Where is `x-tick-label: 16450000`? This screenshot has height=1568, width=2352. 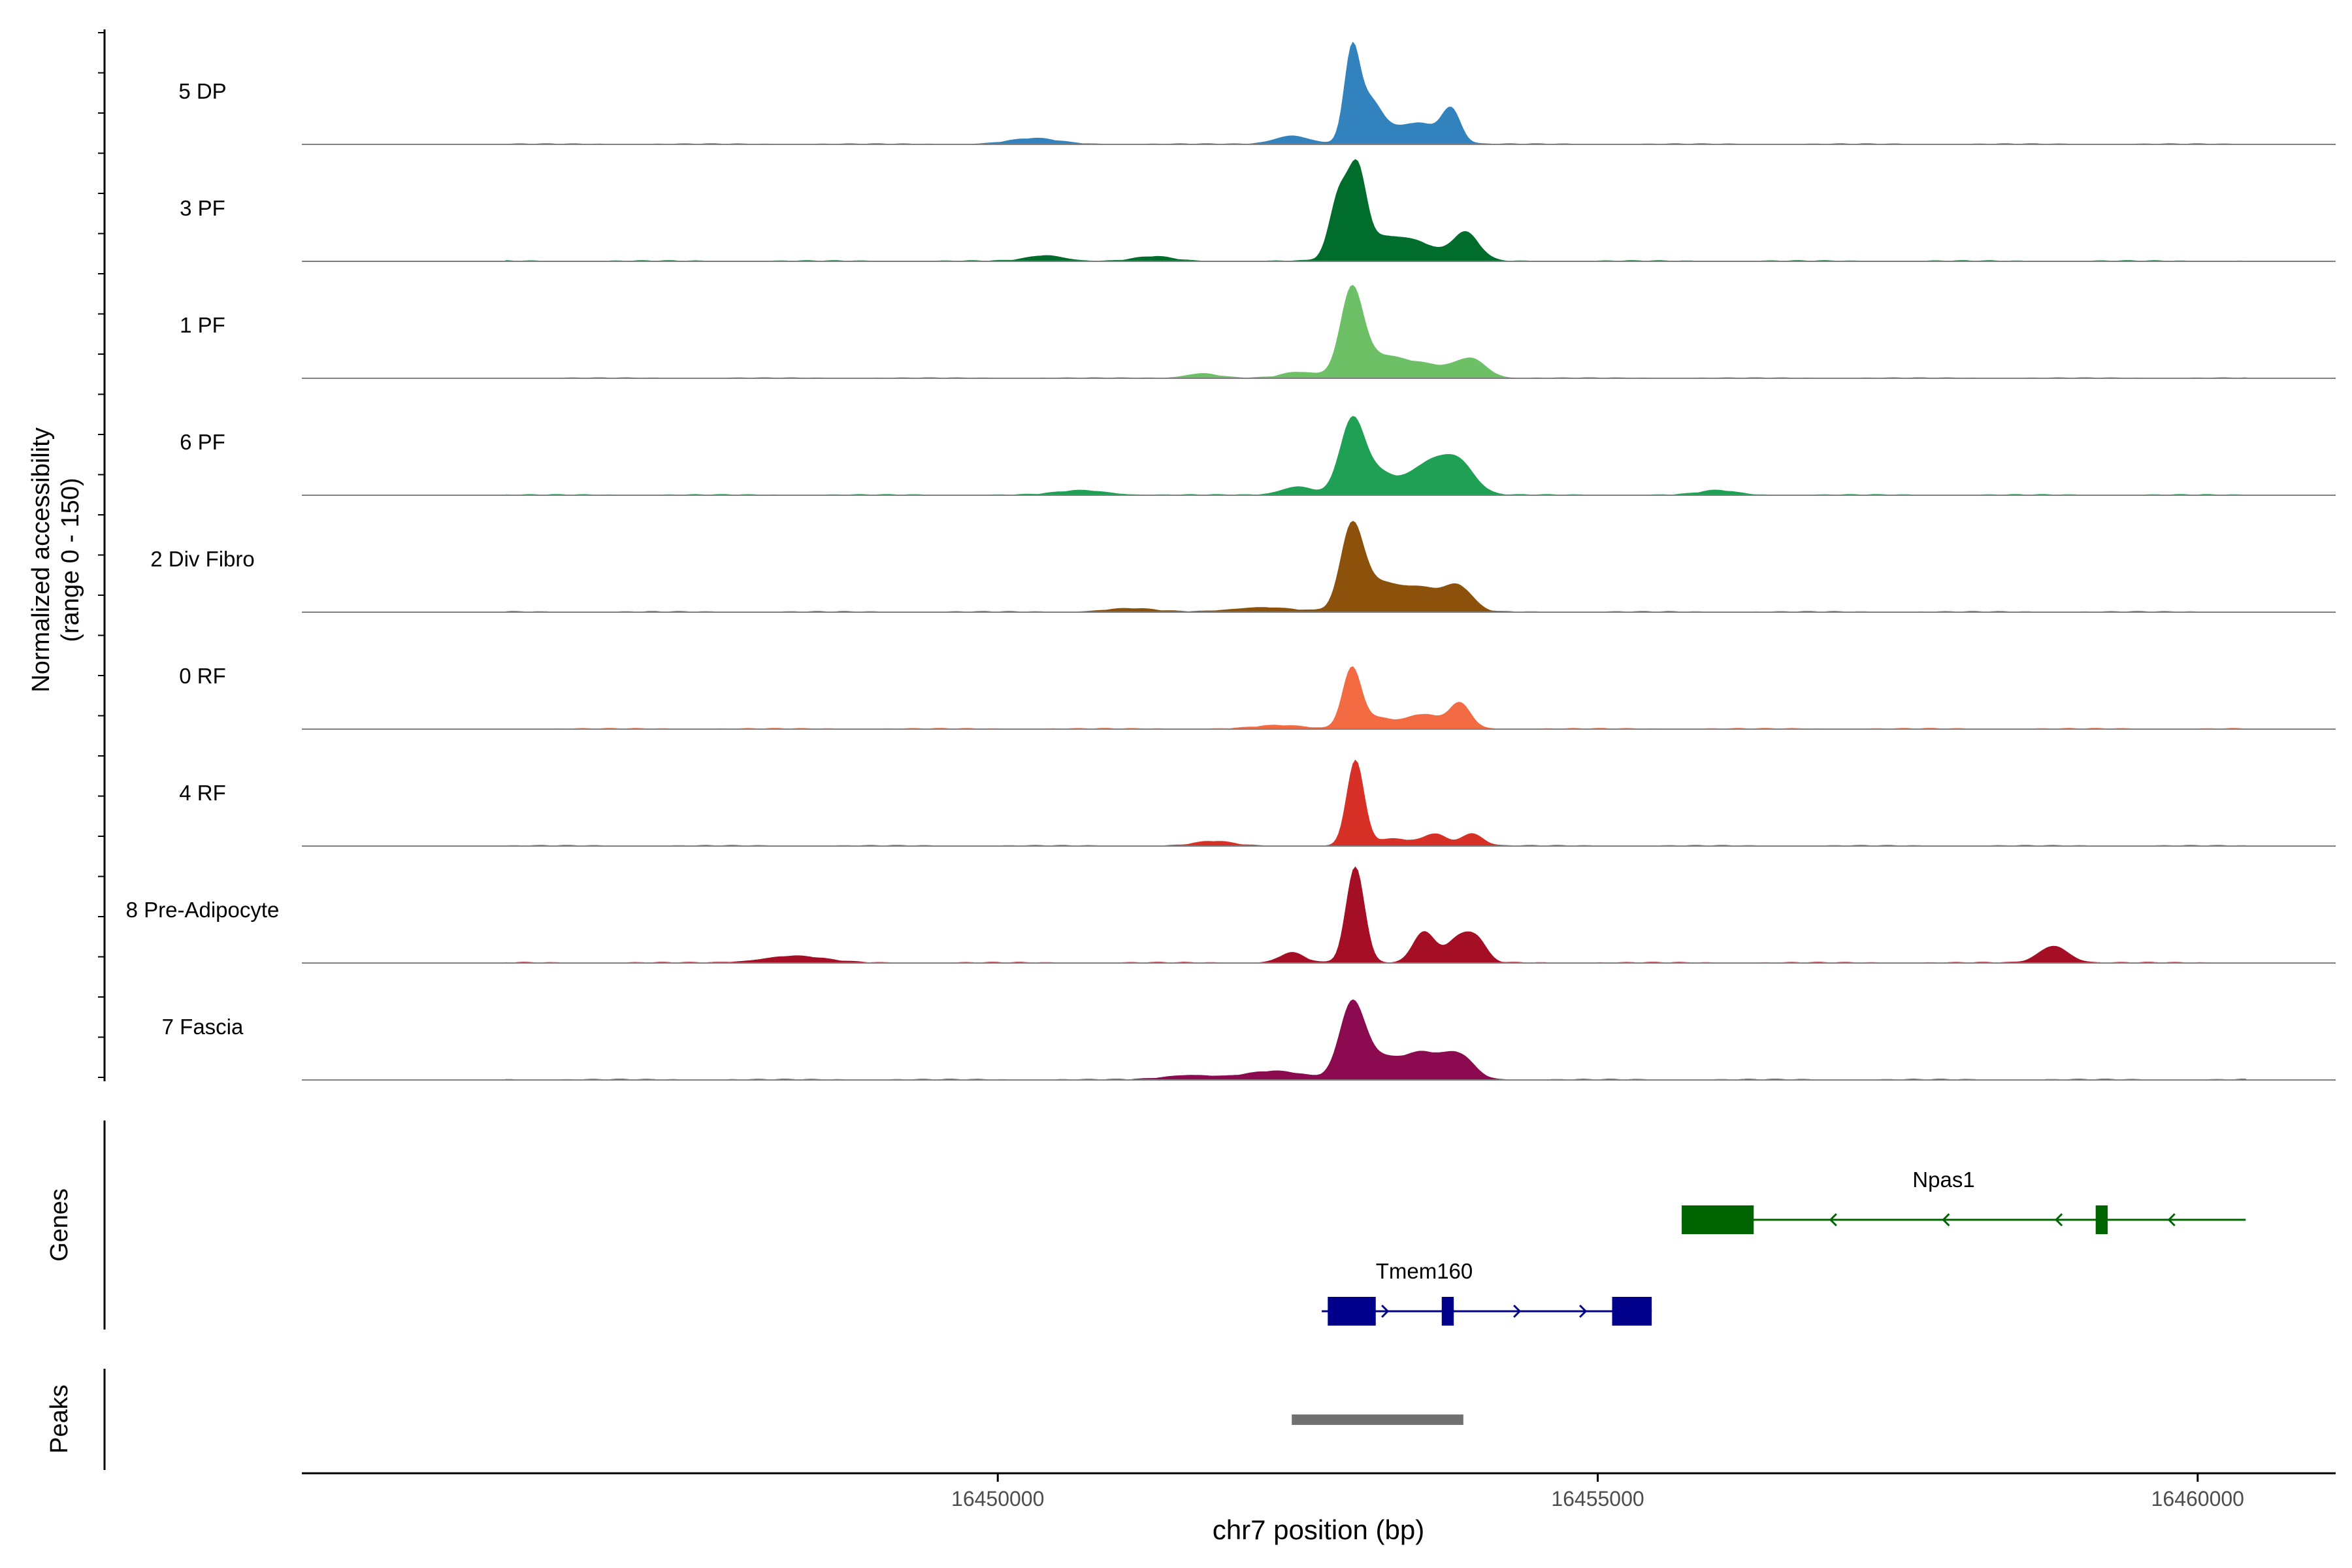
x-tick-label: 16450000 is located at coordinates (997, 1499).